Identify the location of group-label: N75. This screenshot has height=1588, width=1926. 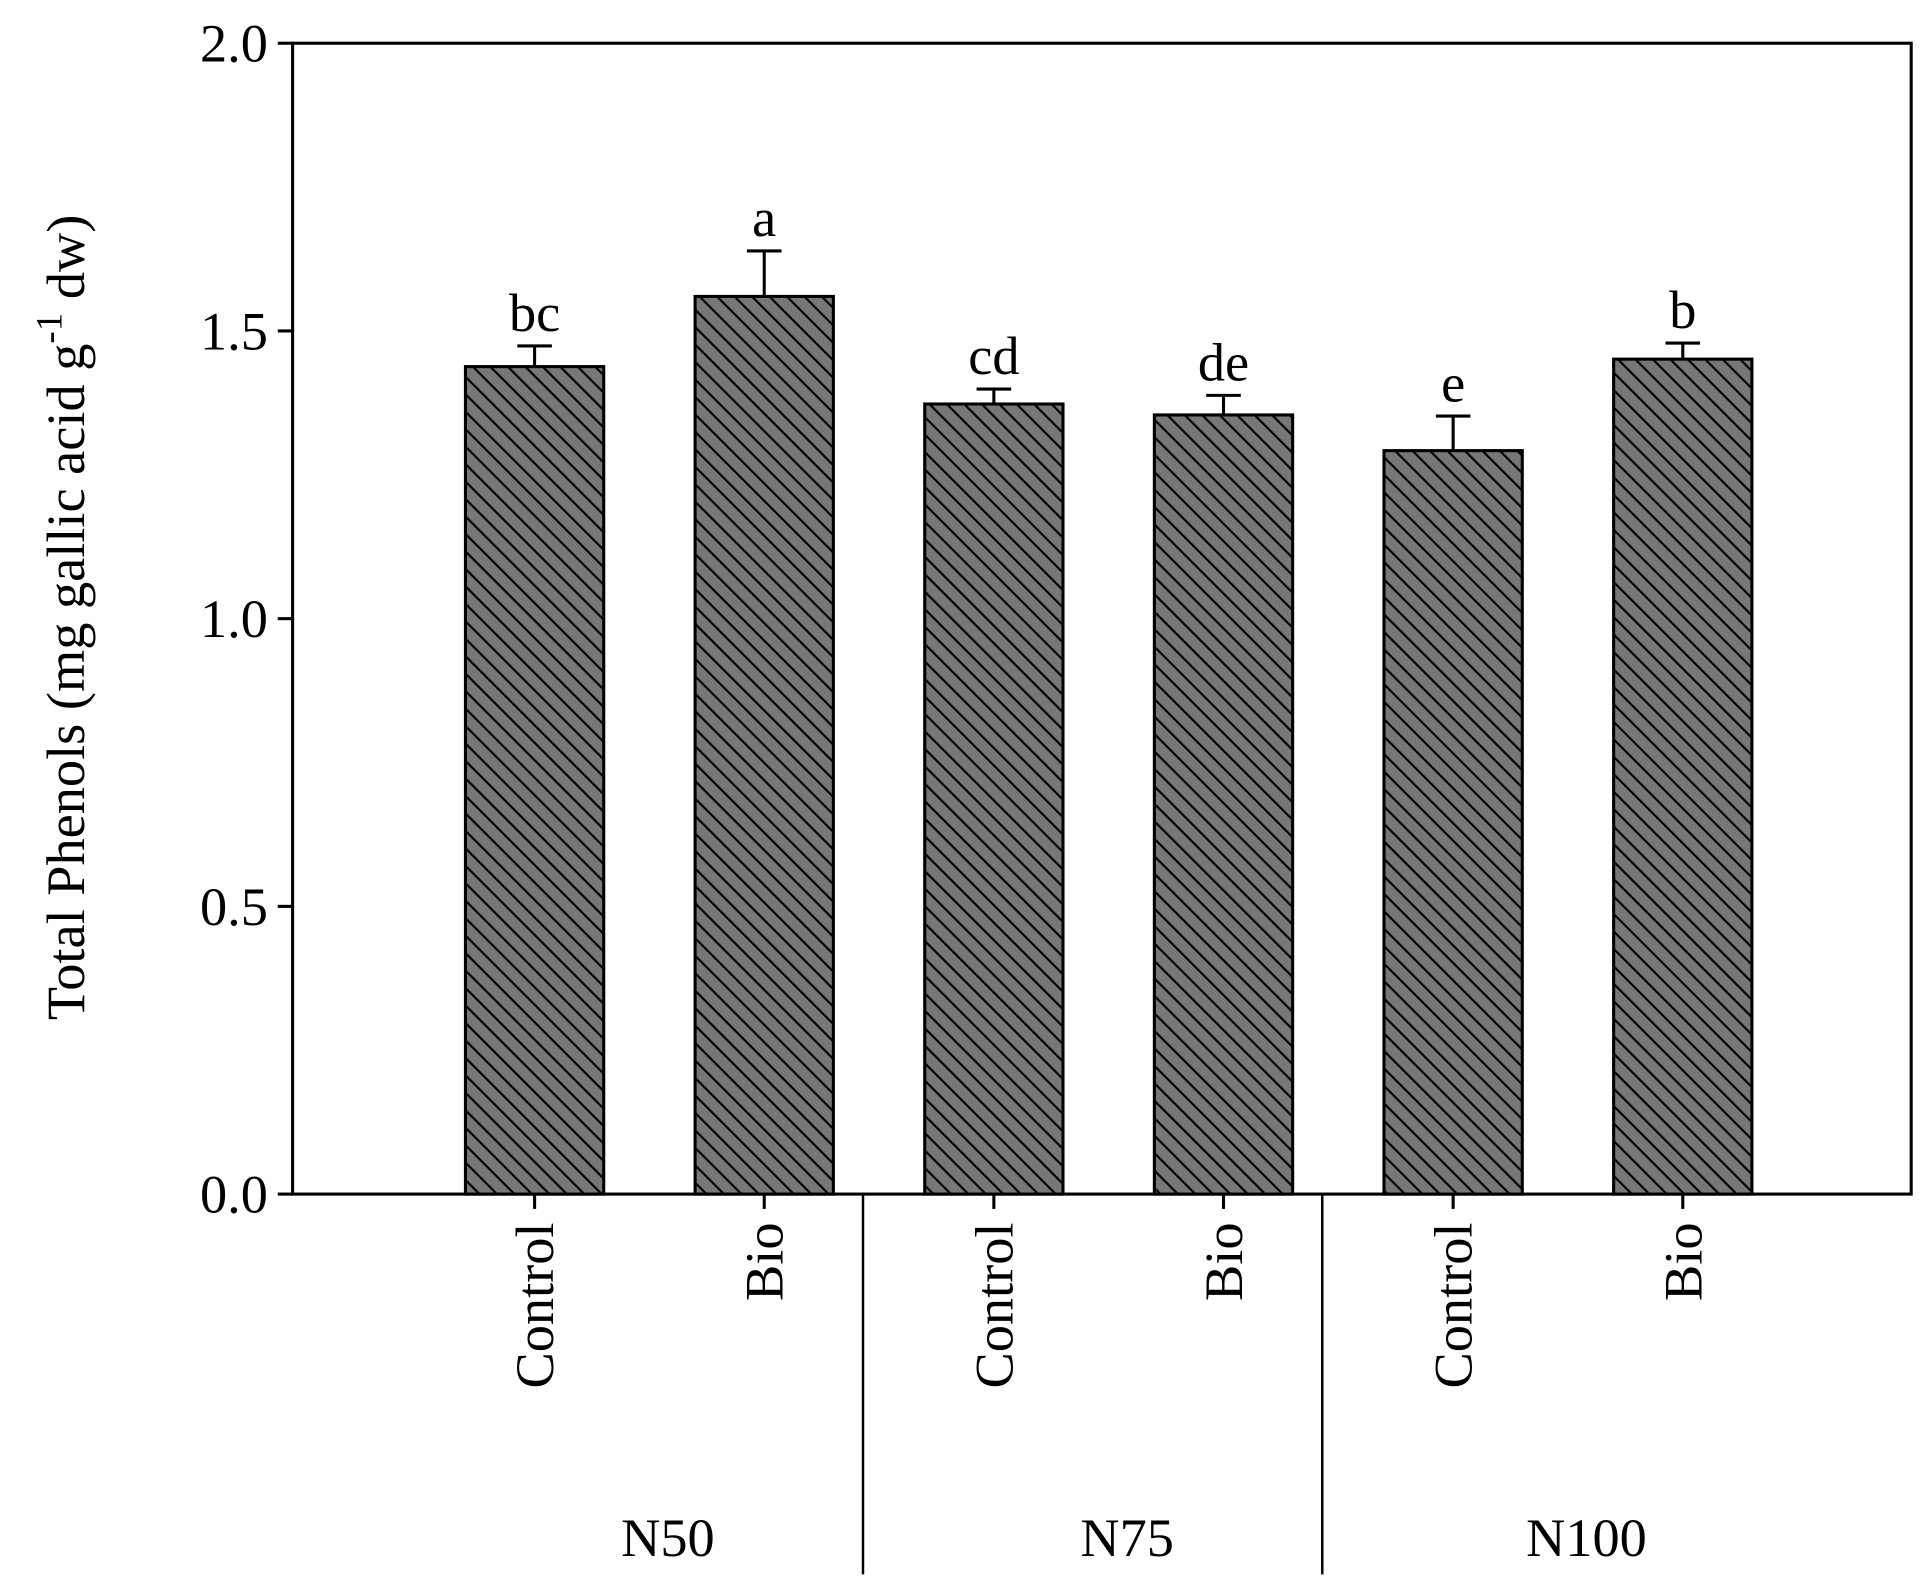
(1127, 1538).